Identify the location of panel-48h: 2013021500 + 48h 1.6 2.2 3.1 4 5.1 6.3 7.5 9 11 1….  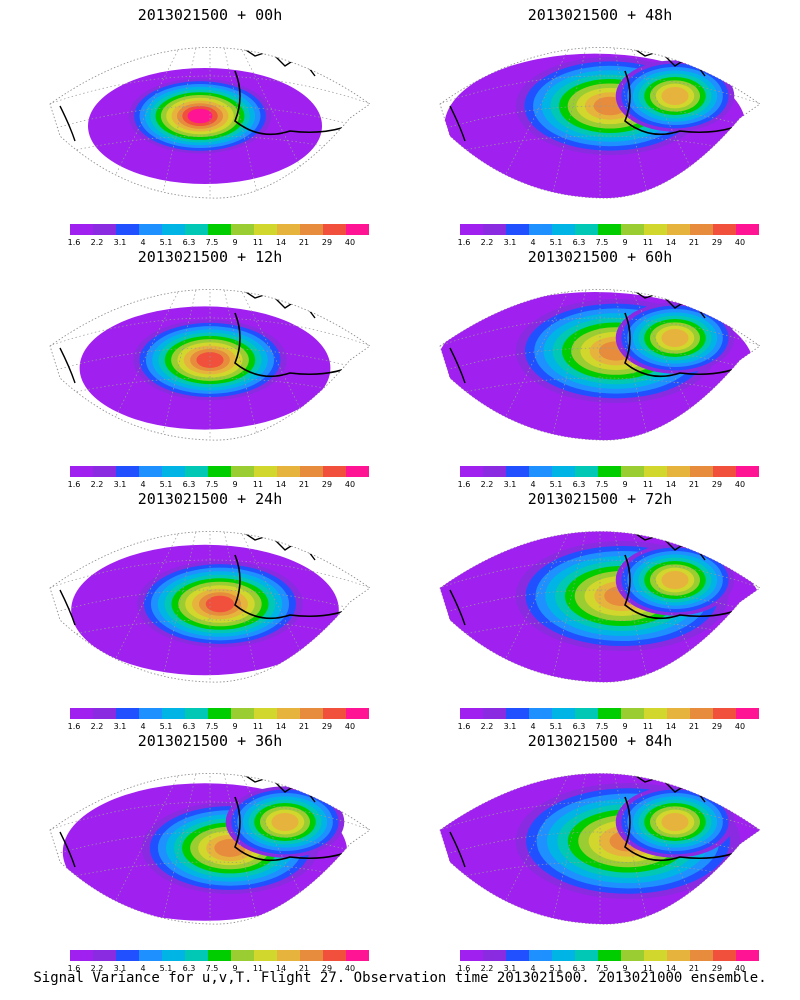
(600, 126).